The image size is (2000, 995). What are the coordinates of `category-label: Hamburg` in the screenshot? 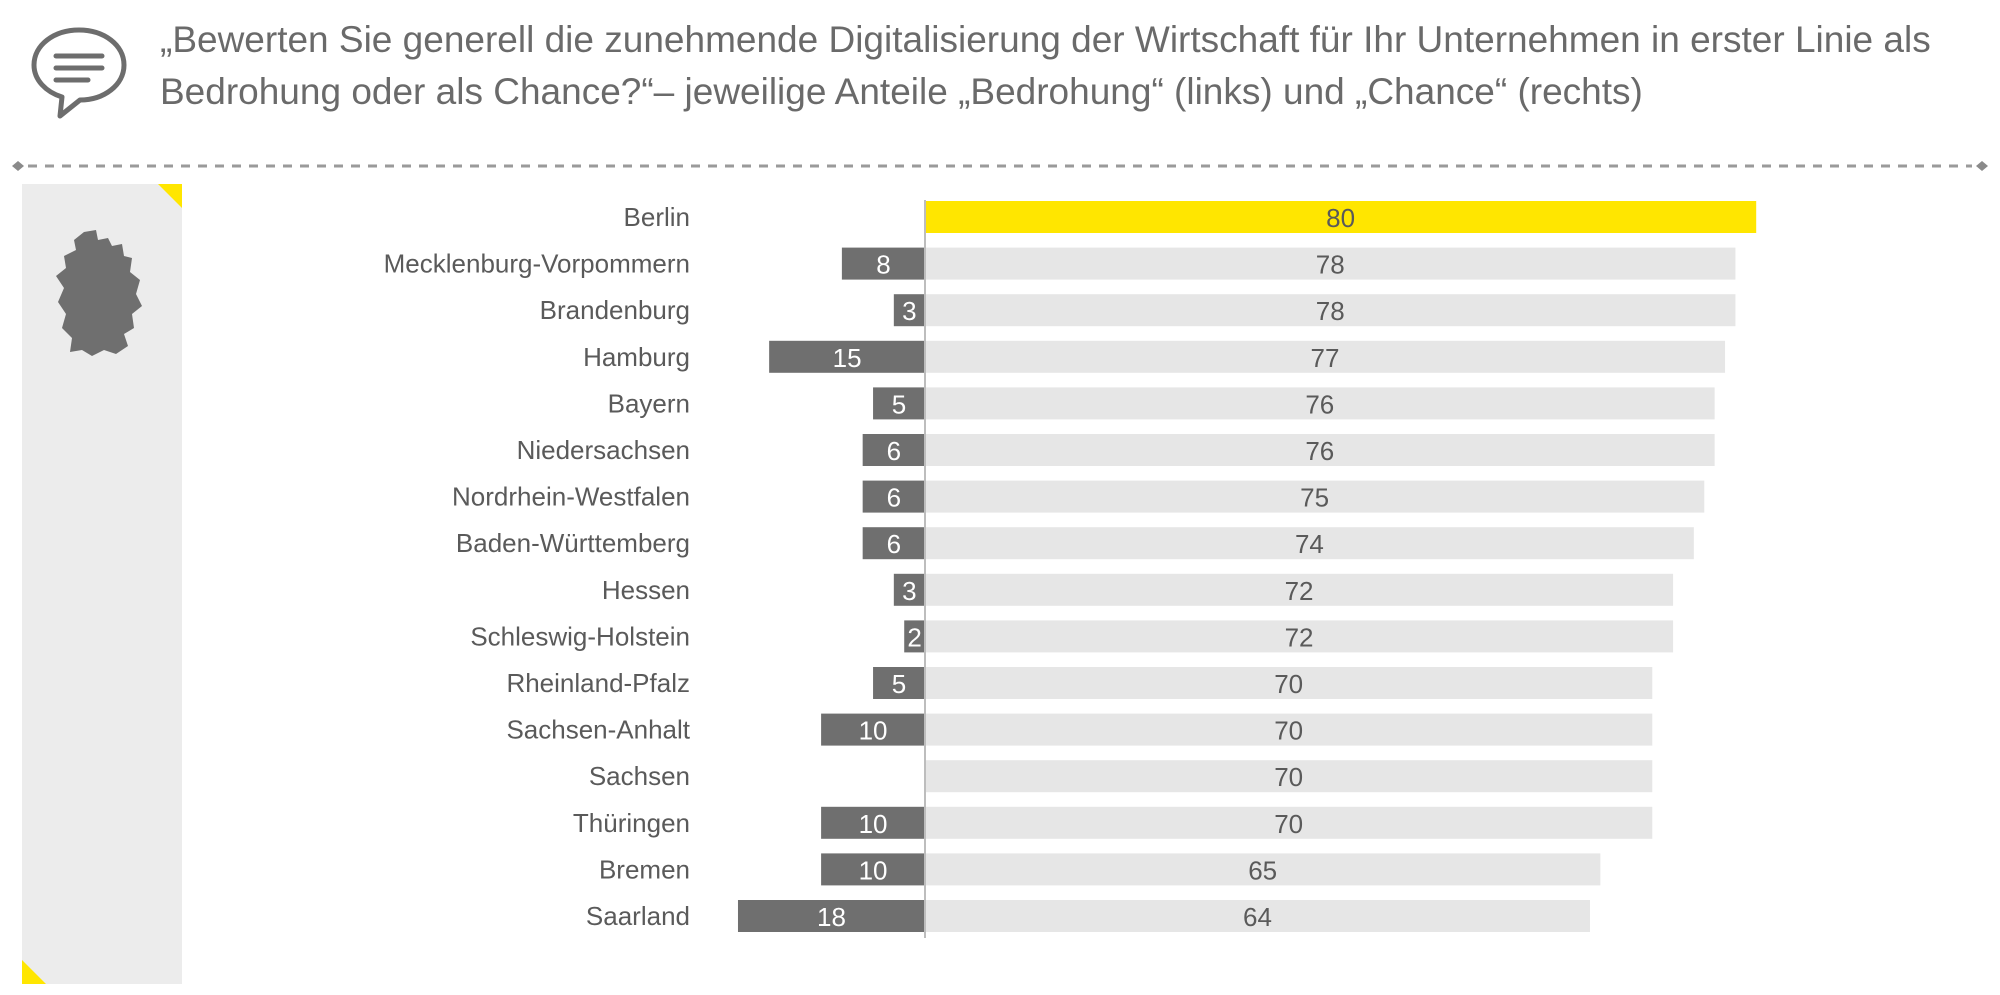 It's located at (636, 357).